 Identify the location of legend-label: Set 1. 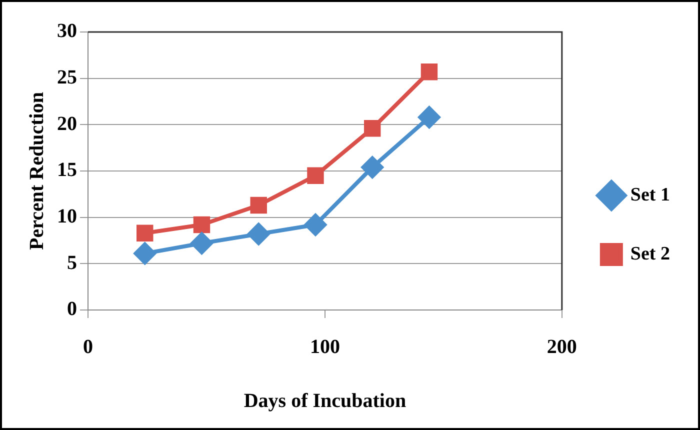
(650, 195).